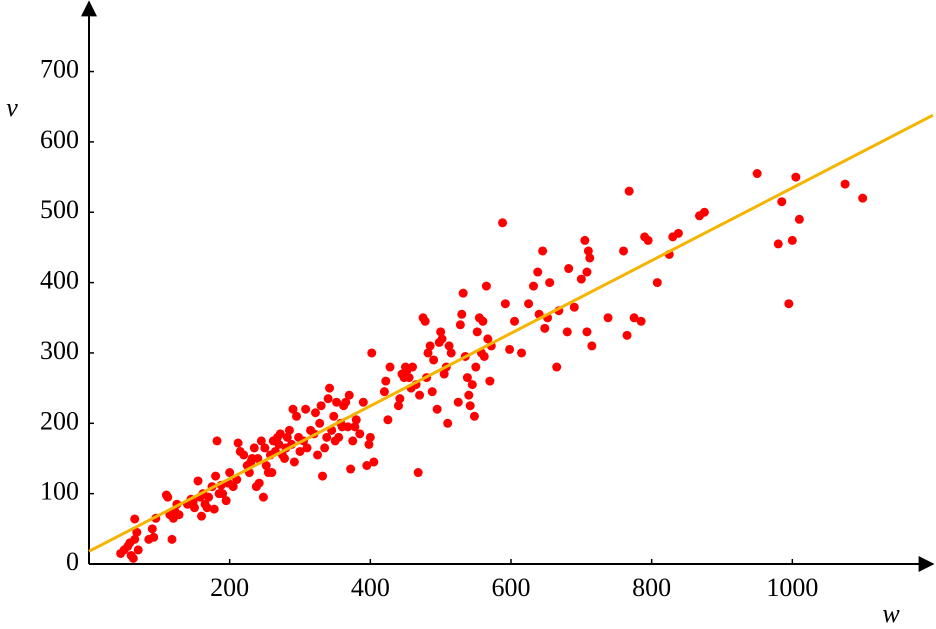 Image resolution: width=936 pixels, height=629 pixels. I want to click on y-axis-label: v, so click(12, 107).